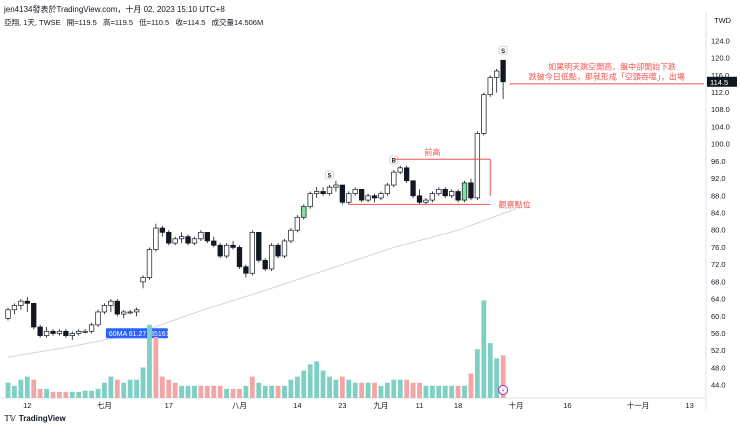 This screenshot has width=740, height=428. Describe the element at coordinates (237, 22) in the screenshot. I see `volume-value: 成交量14.506M` at that location.